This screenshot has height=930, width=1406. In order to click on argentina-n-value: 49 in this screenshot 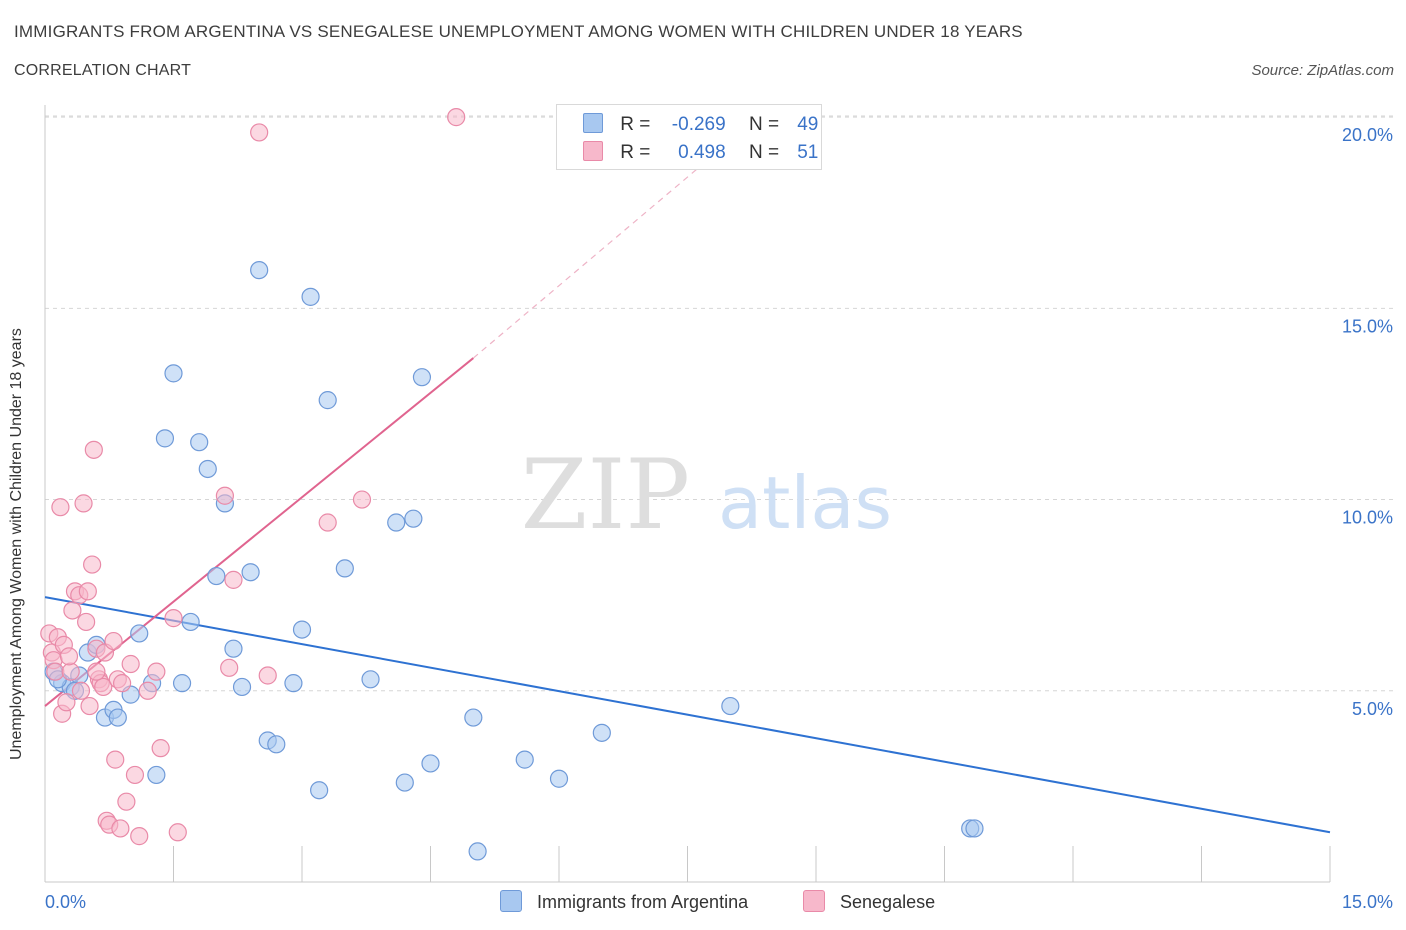, I will do `click(808, 124)`.